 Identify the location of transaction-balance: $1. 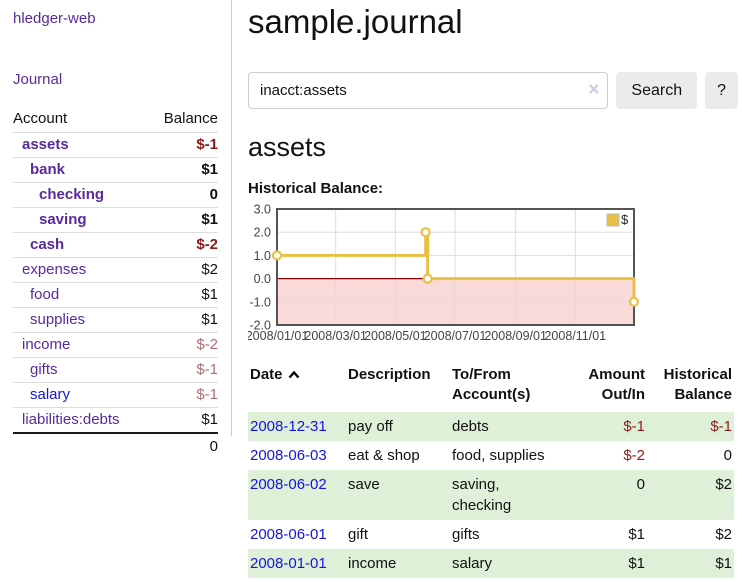
(723, 563).